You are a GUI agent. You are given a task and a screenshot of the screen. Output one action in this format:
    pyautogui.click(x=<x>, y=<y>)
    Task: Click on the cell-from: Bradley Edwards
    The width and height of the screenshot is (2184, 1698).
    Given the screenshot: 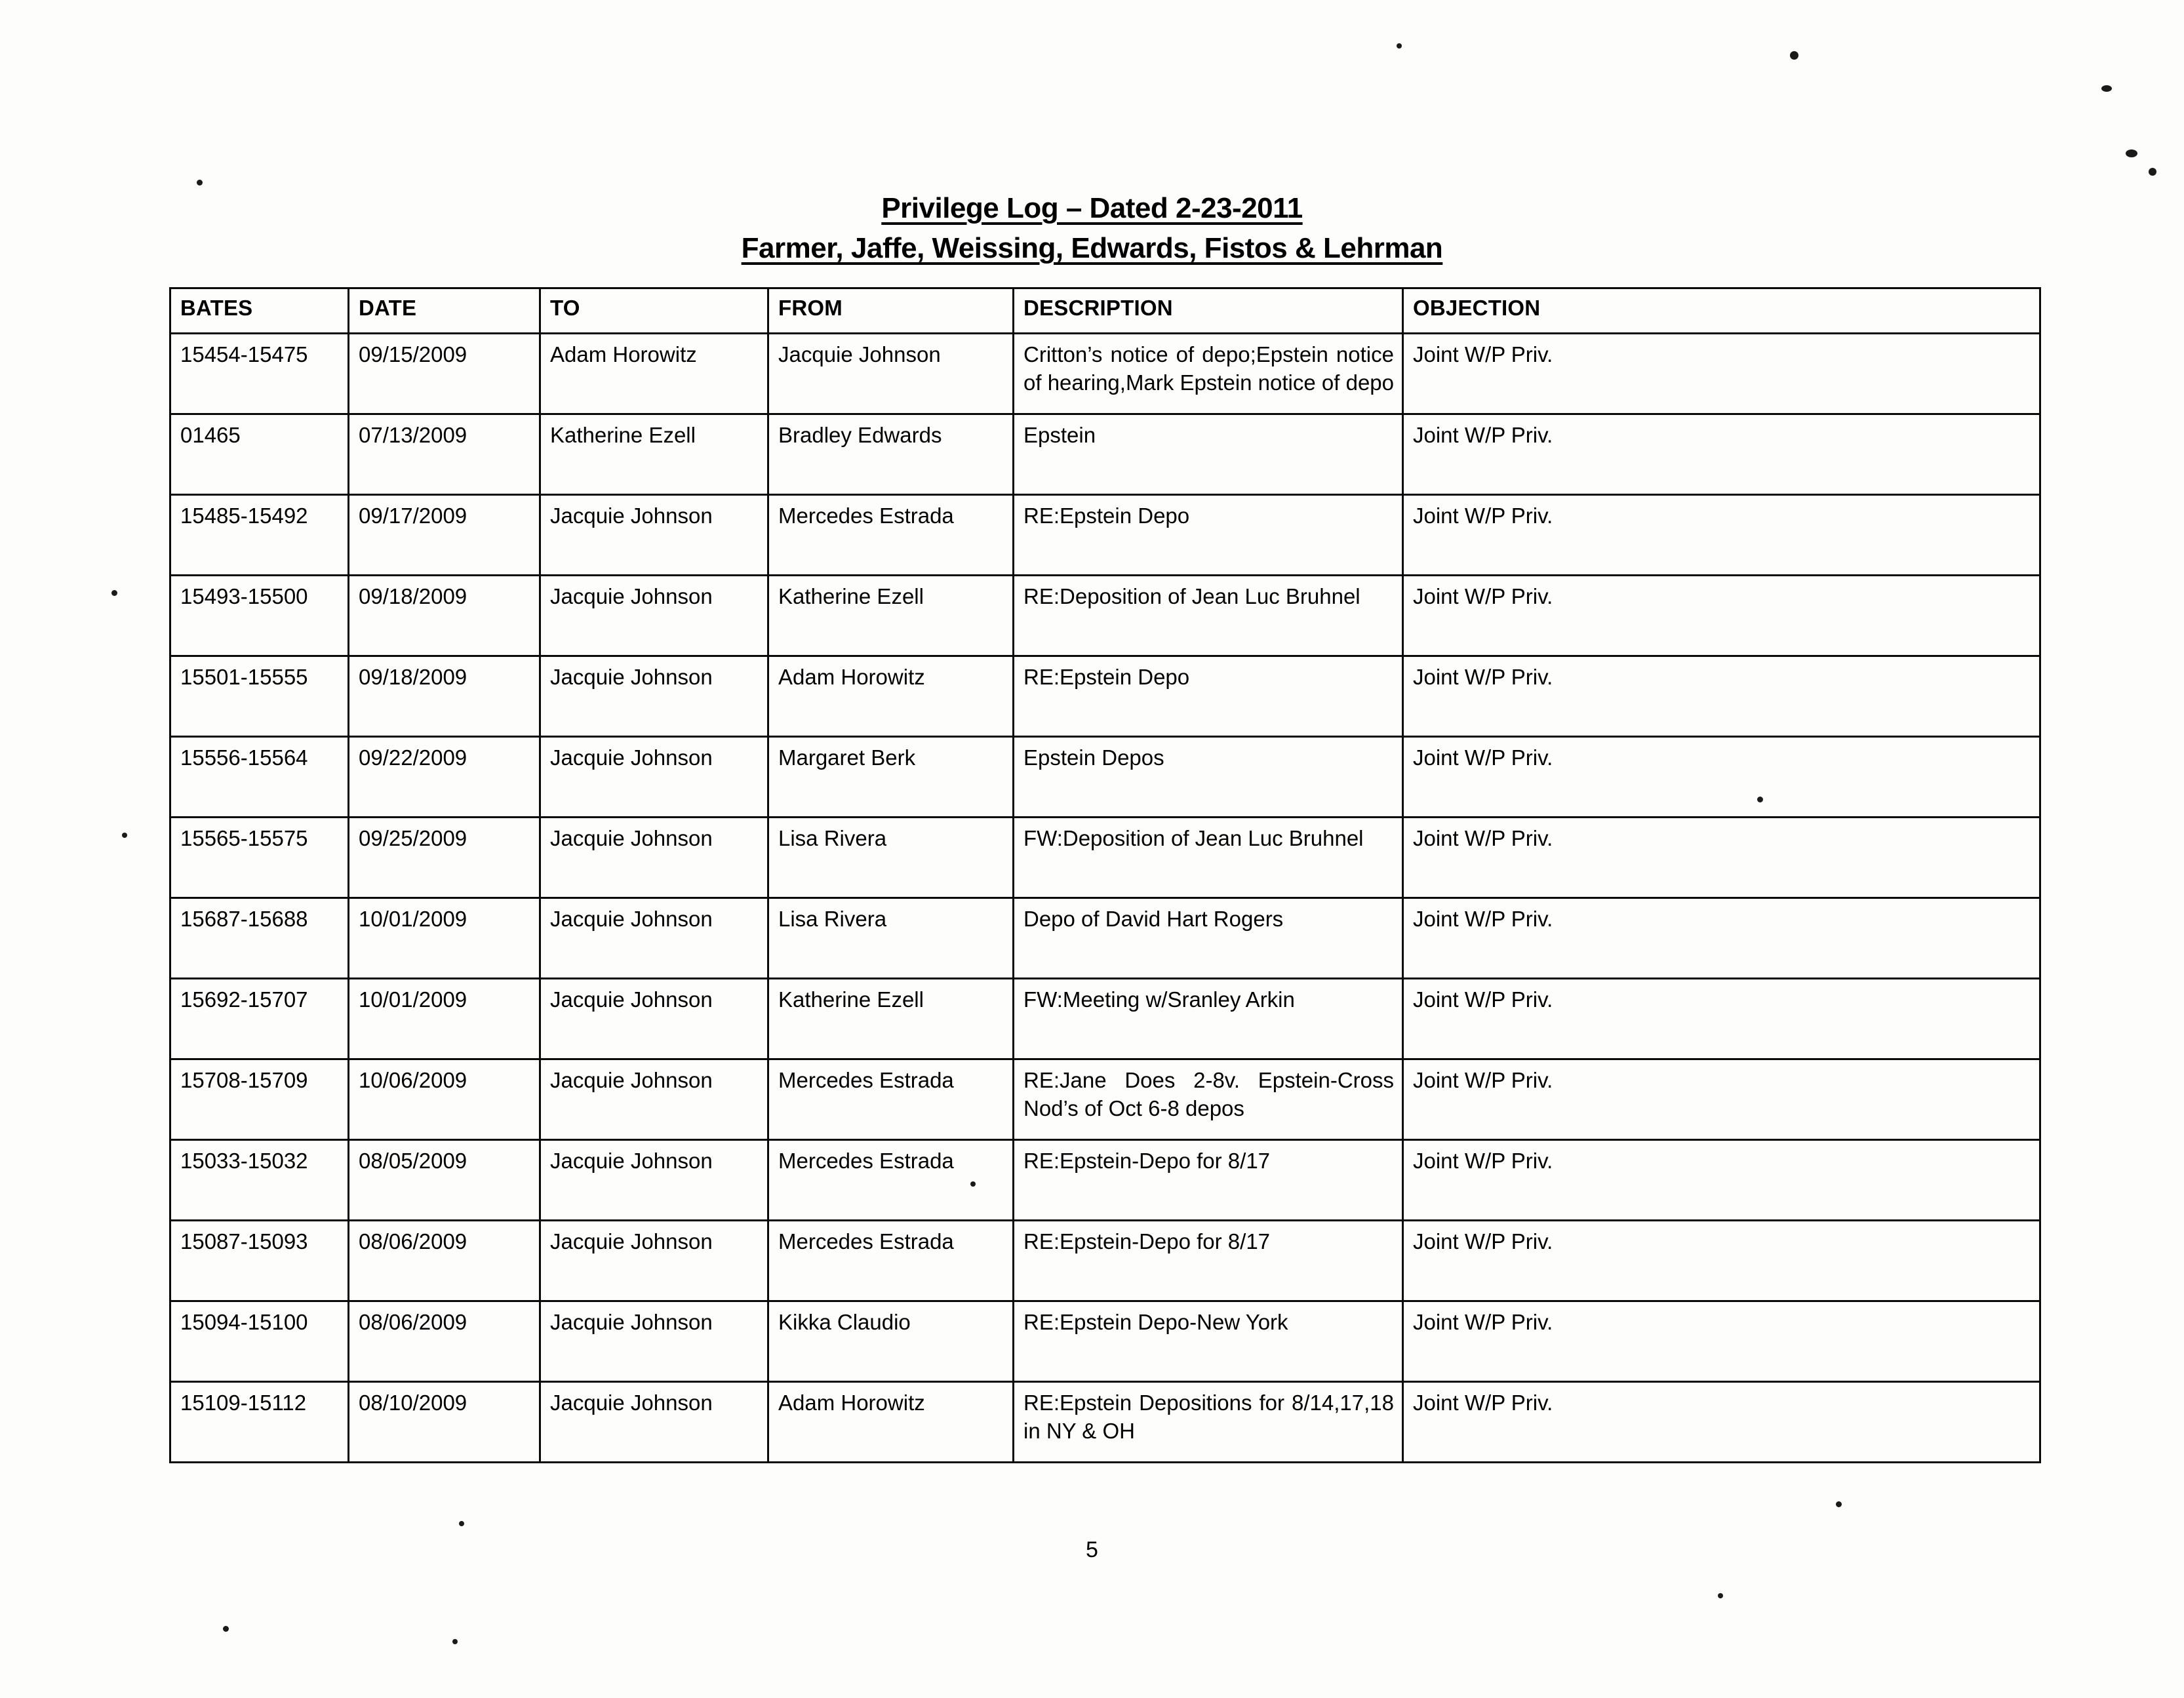 What is the action you would take?
    pyautogui.click(x=890, y=454)
    